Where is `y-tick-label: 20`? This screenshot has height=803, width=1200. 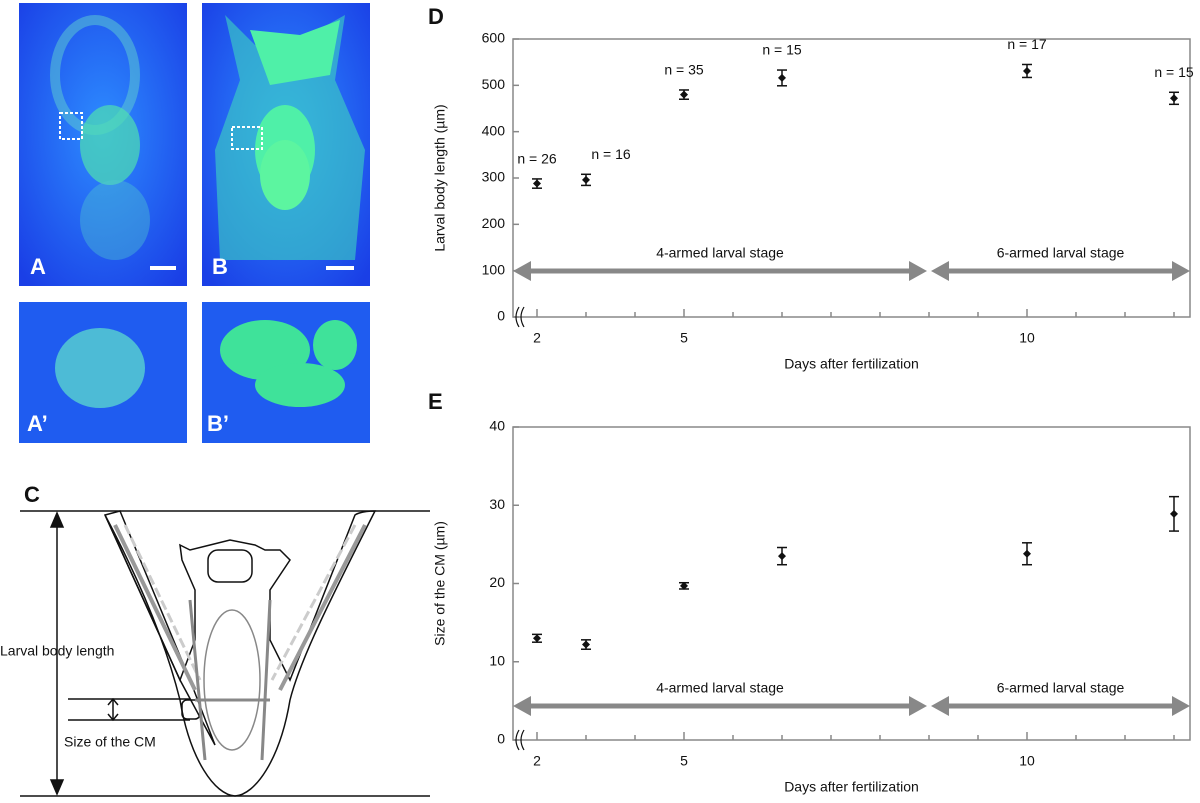 y-tick-label: 20 is located at coordinates (497, 582).